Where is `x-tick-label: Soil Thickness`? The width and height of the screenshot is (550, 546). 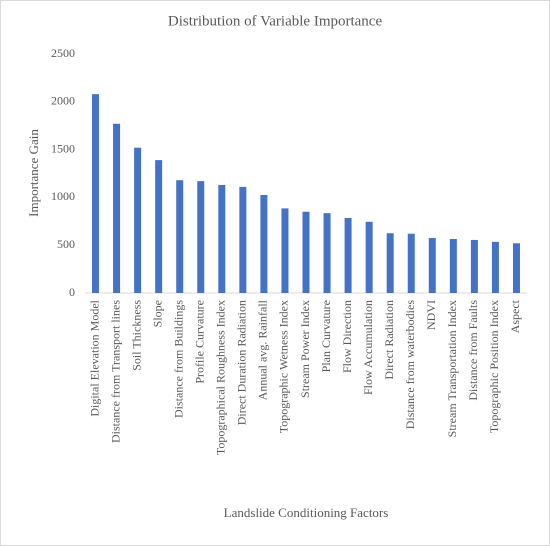
x-tick-label: Soil Thickness is located at coordinates (136, 335).